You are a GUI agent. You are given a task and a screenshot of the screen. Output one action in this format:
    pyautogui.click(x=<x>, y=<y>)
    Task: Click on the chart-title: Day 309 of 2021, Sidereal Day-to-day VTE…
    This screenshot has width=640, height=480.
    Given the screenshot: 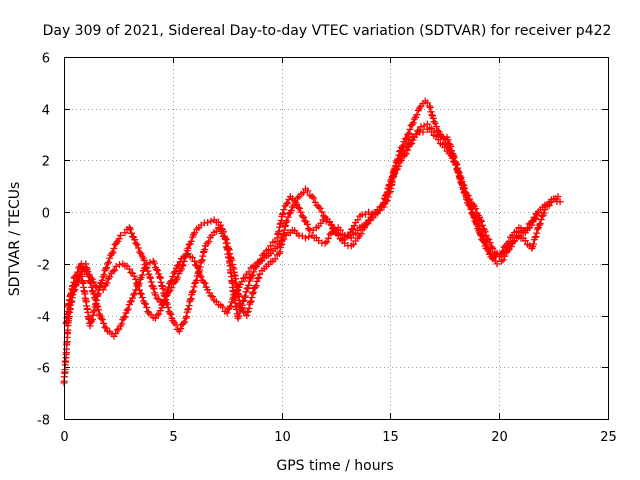 What is the action you would take?
    pyautogui.click(x=327, y=31)
    